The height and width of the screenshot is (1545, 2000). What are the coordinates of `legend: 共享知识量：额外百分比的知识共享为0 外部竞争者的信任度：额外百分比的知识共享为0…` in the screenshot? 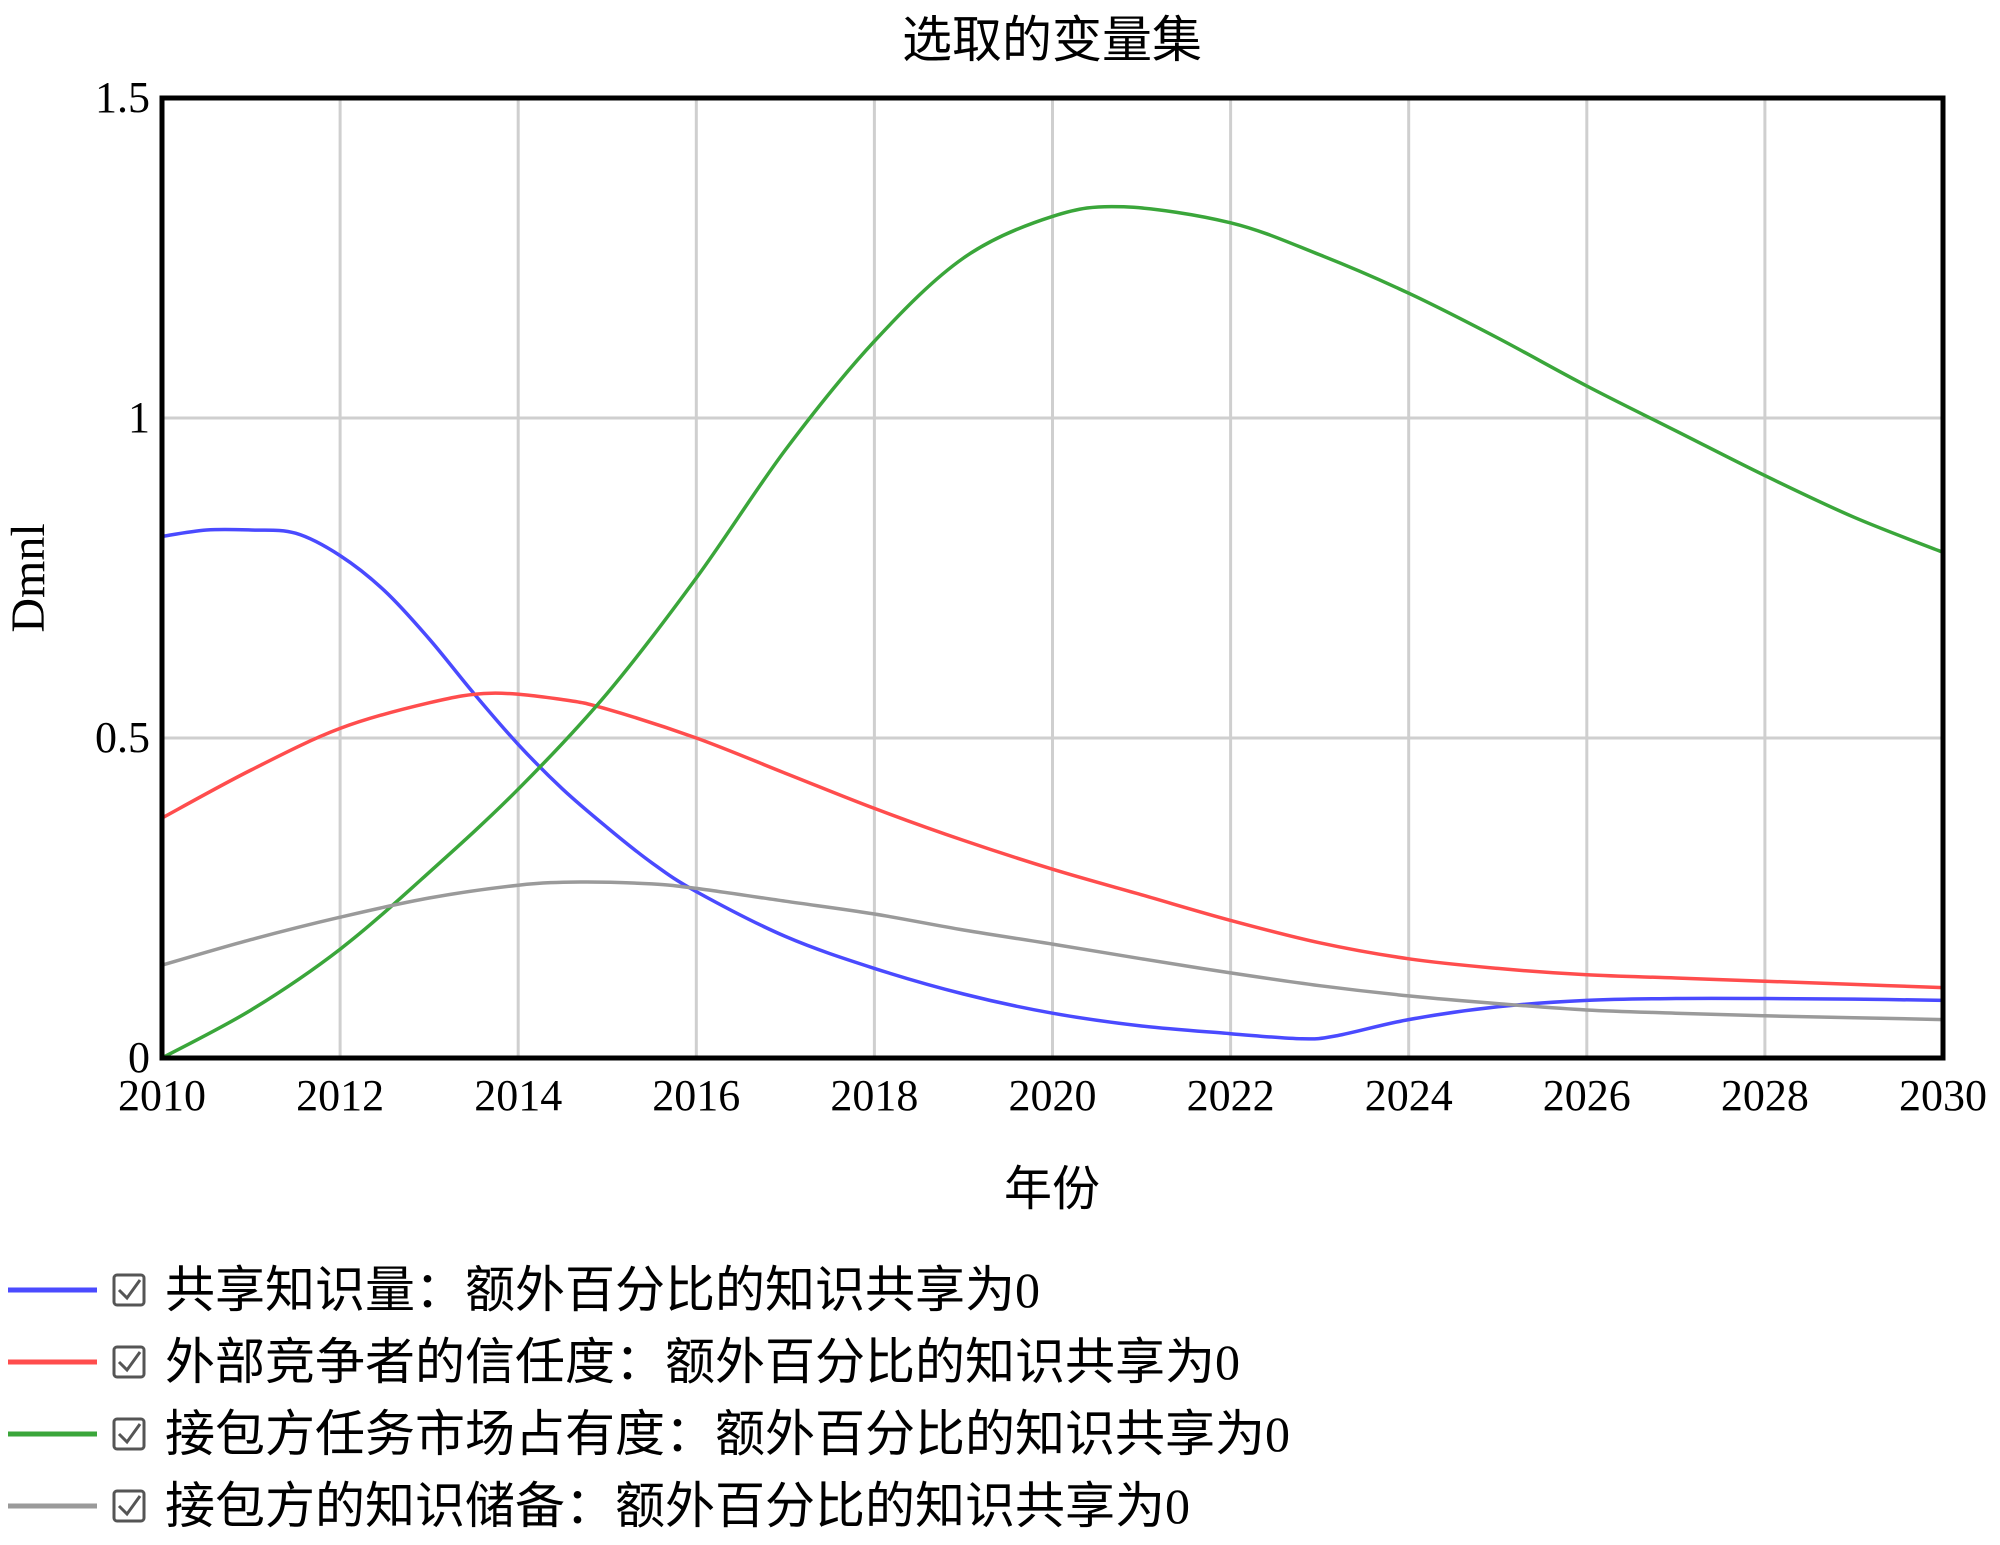 It's located at (649, 1398).